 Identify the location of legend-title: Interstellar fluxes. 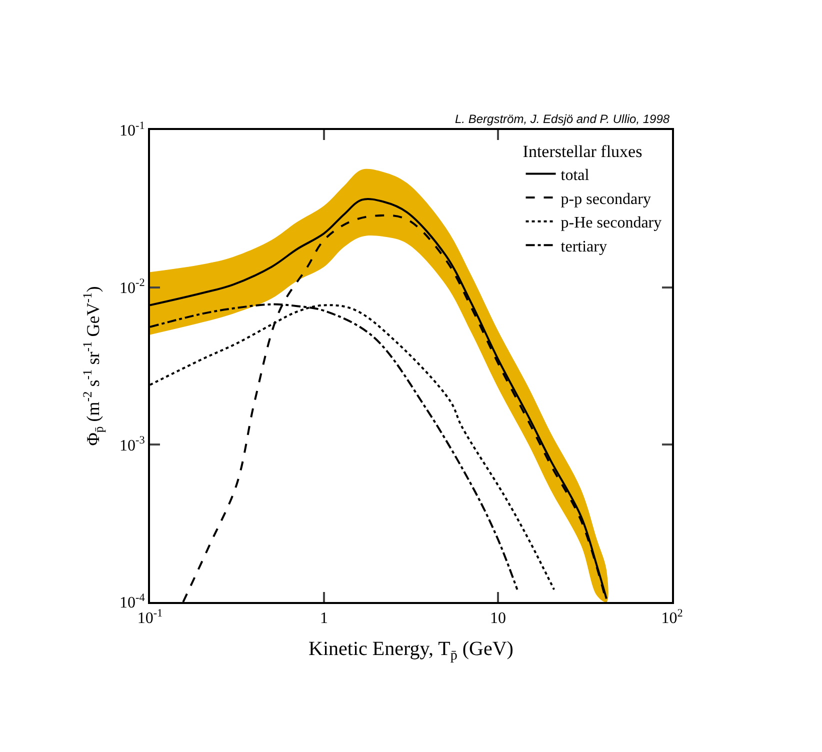
(582, 151).